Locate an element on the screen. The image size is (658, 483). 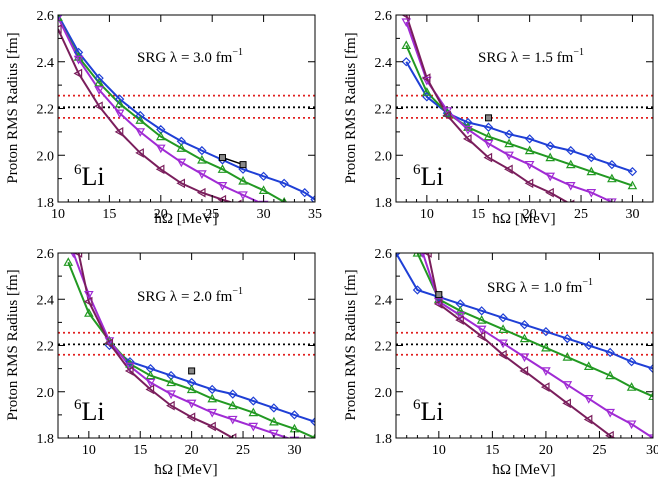
srg-label: SRG λ = 2.0 fm is located at coordinates (185, 297).